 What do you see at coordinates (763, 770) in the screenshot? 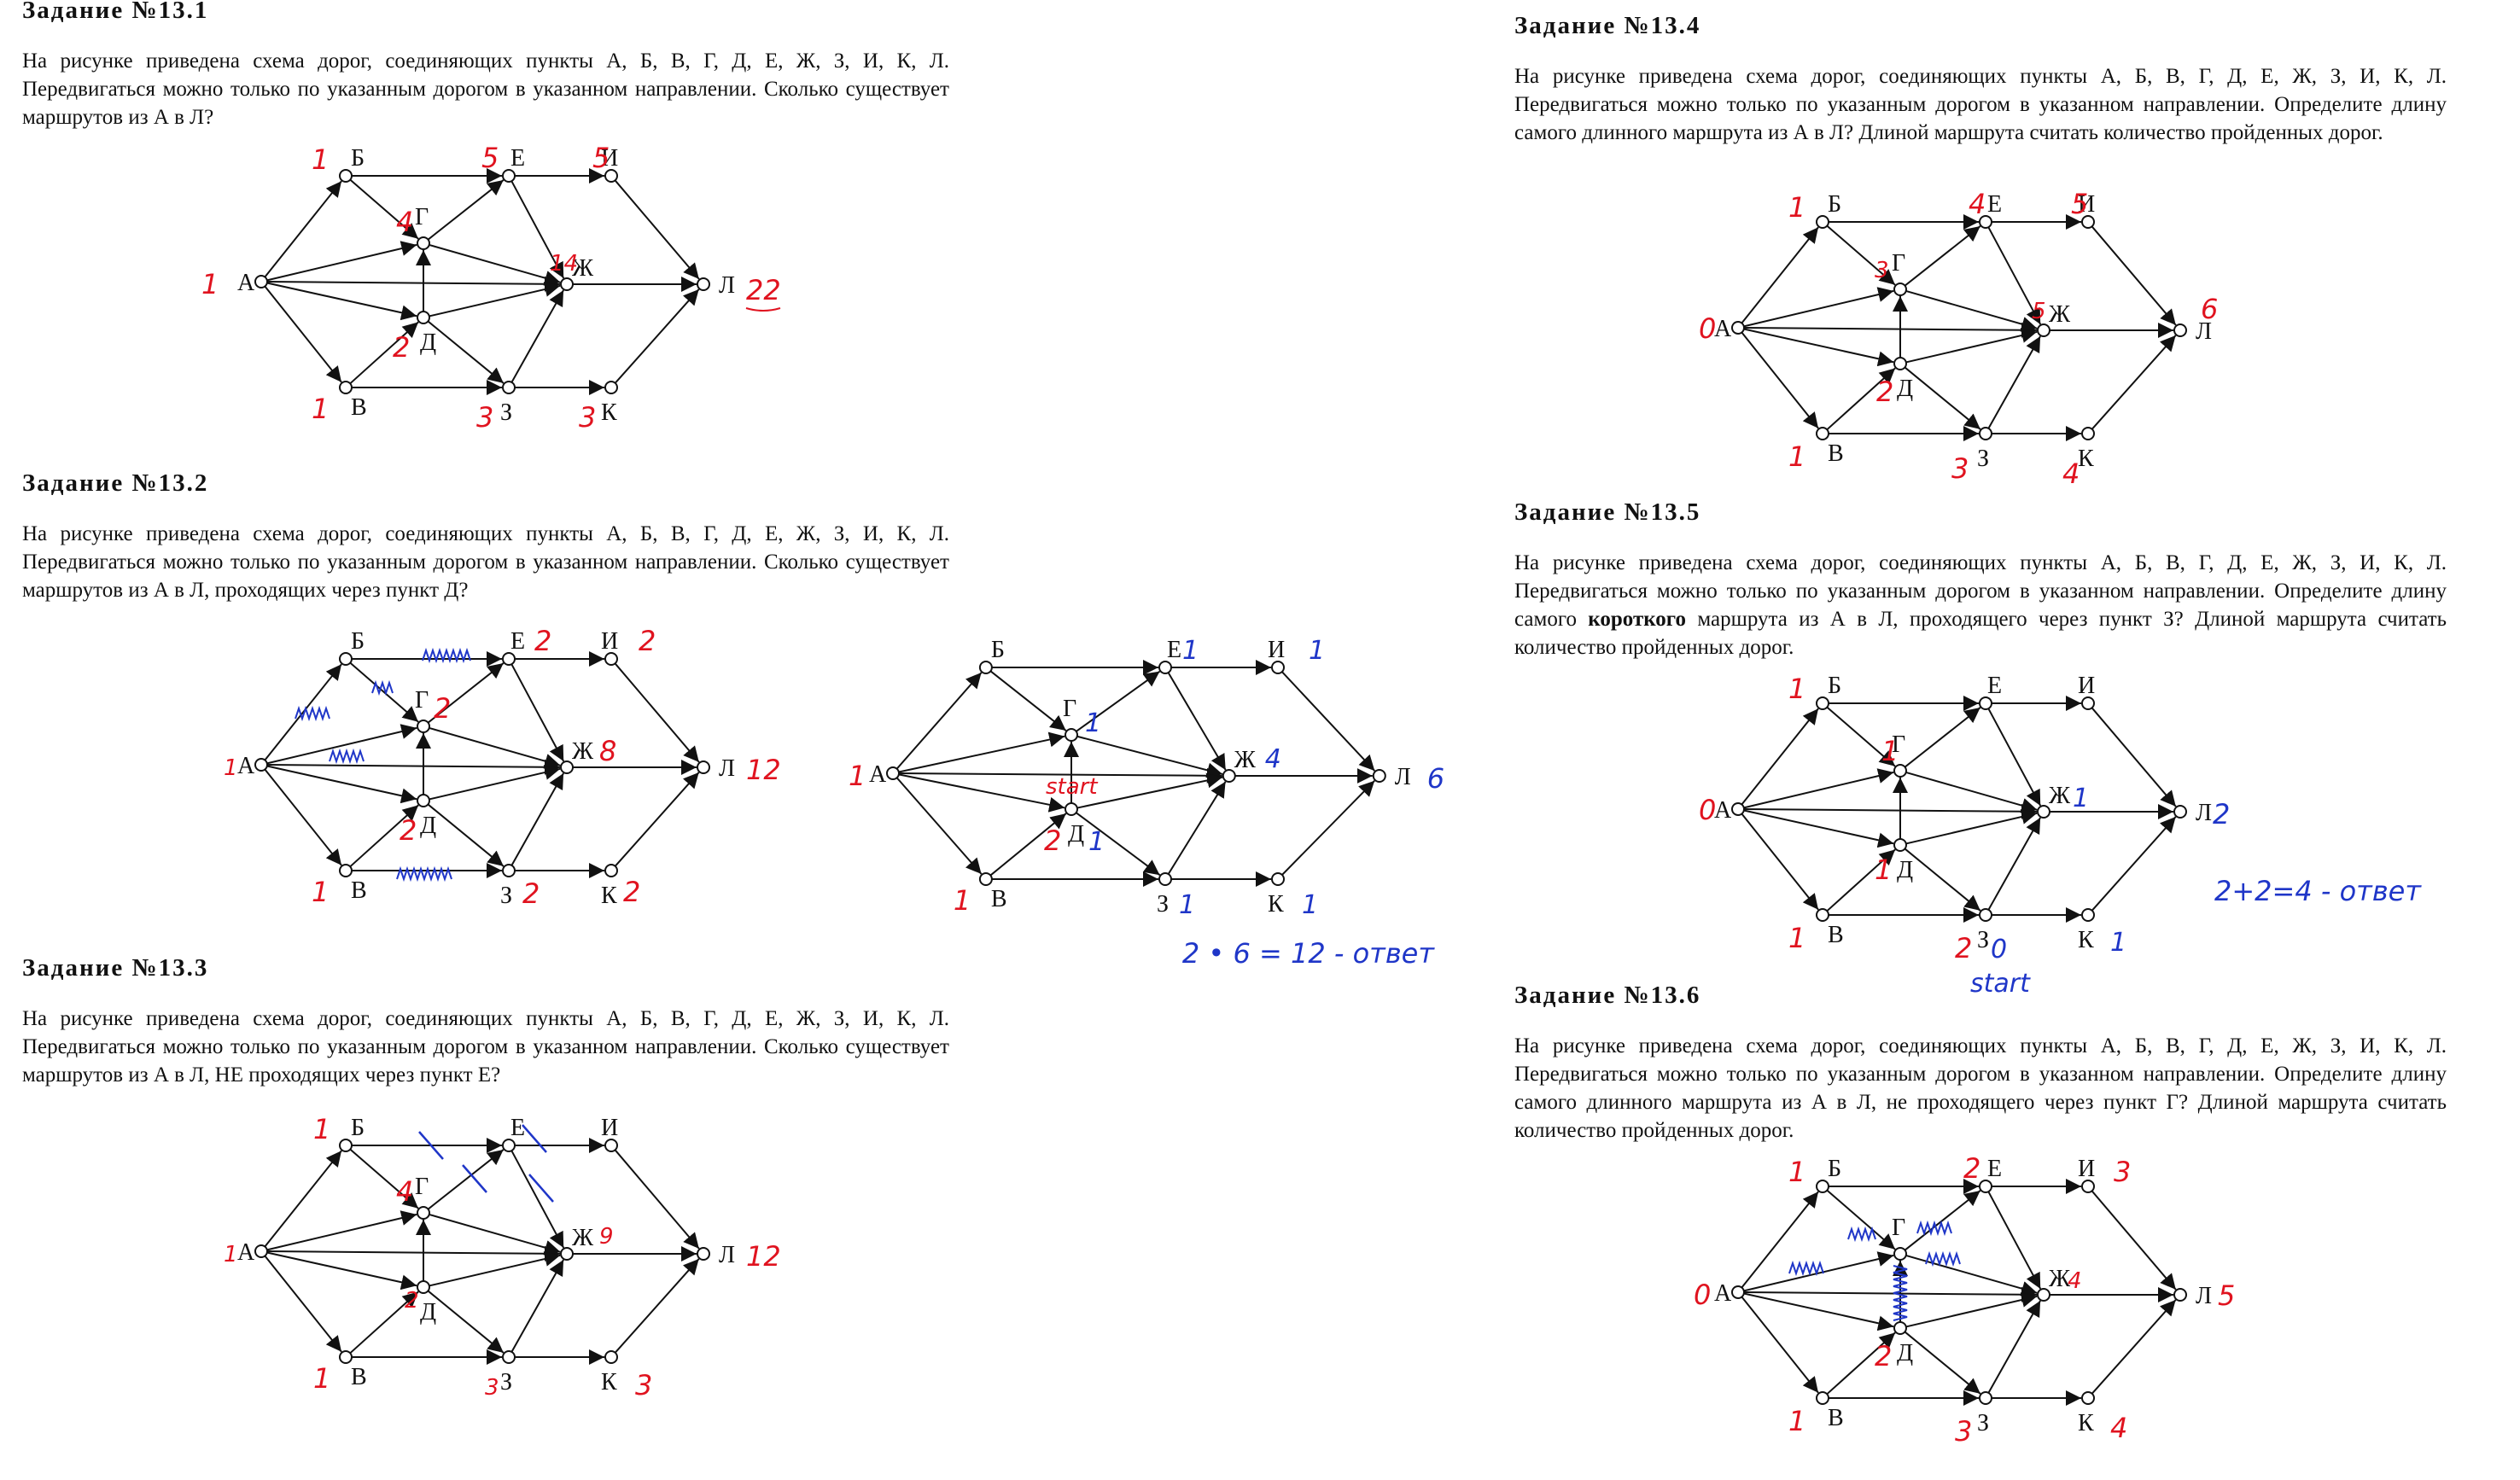
I see `annotation: 12` at bounding box center [763, 770].